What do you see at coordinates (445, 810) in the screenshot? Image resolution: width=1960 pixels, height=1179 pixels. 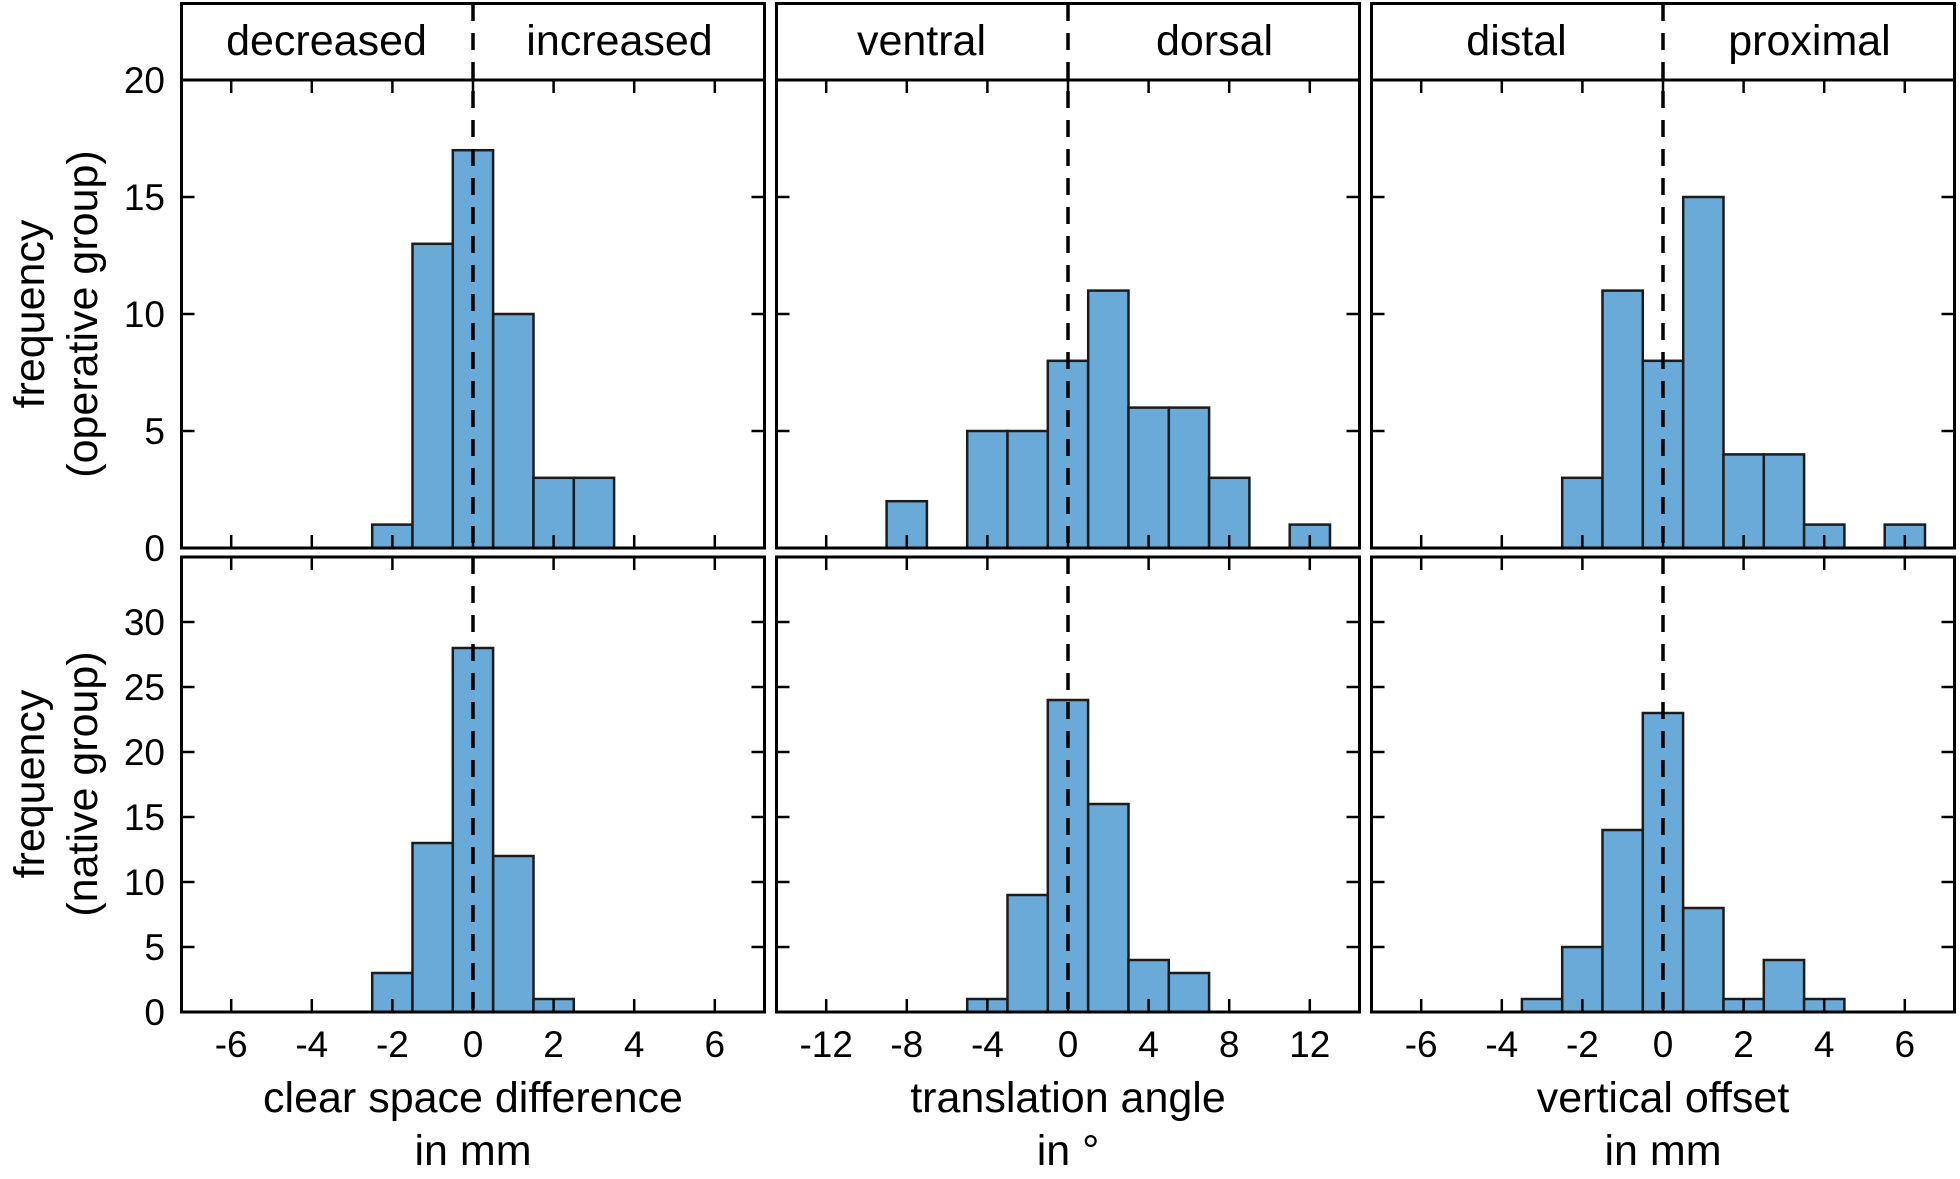 I see `subplot-native-clear-space: 0 5 10 15 20 25 30 -6 -4 -2 0 2 4 6` at bounding box center [445, 810].